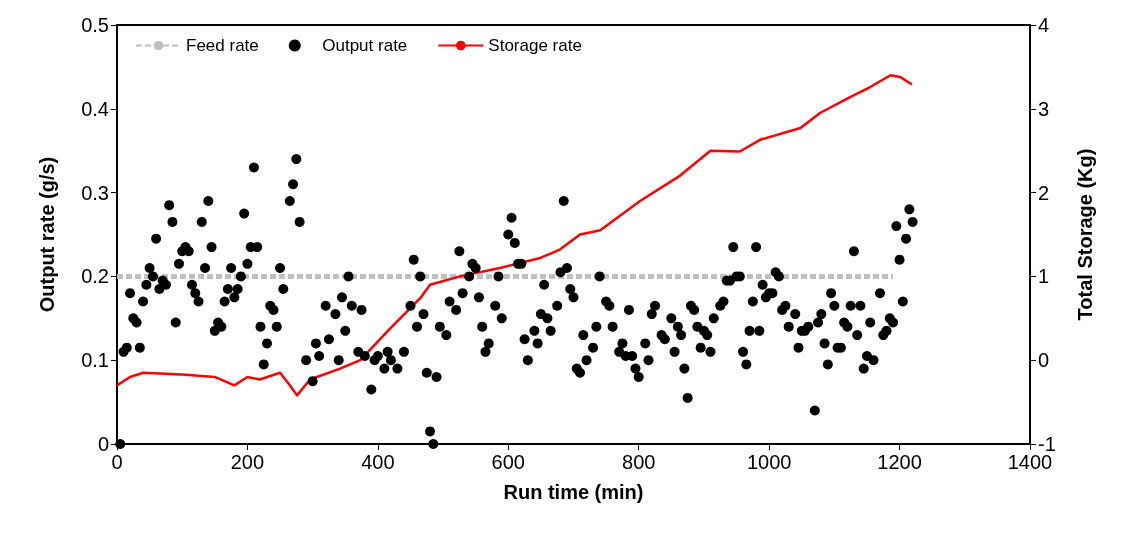 This screenshot has width=1133, height=547. Describe the element at coordinates (222, 45) in the screenshot. I see `legend-label: Feed rate` at that location.